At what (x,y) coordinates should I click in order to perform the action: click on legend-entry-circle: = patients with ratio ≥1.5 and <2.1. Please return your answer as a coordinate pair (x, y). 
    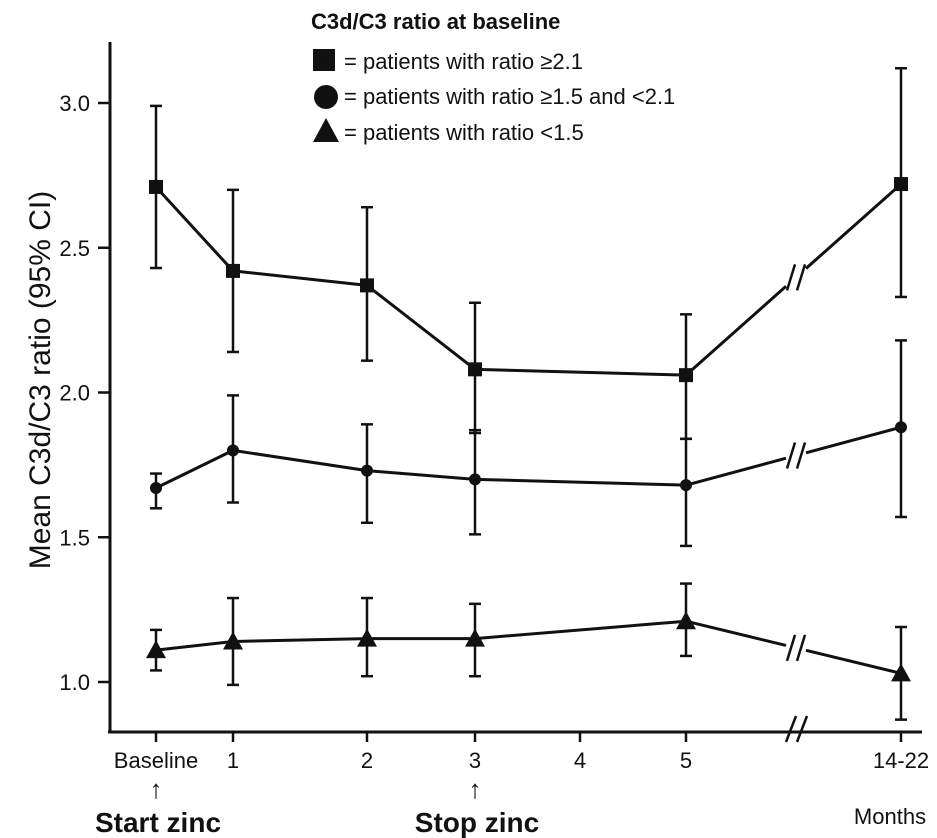
    Looking at the image, I should click on (509, 96).